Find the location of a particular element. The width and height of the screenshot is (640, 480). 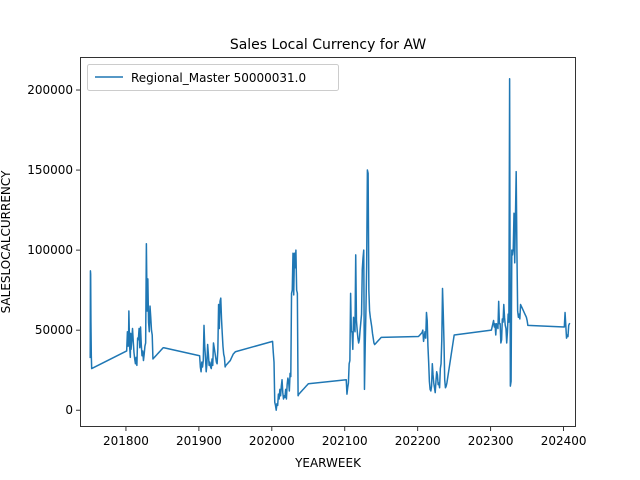

legend: Regional_Master 50000031.0 is located at coordinates (213, 77).